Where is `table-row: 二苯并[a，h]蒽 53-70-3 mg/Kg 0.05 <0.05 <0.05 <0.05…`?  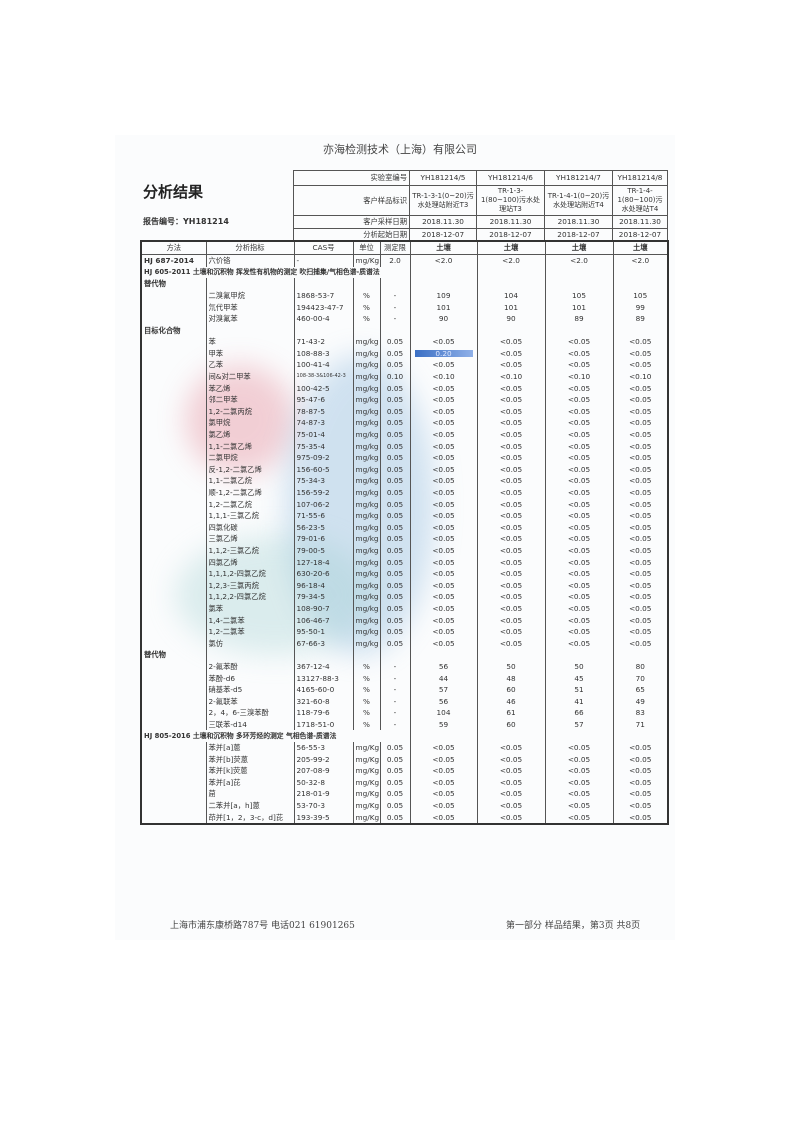
table-row: 二苯并[a，h]蒽 53-70-3 mg/Kg 0.05 <0.05 <0.05 <0.05… is located at coordinates (404, 805).